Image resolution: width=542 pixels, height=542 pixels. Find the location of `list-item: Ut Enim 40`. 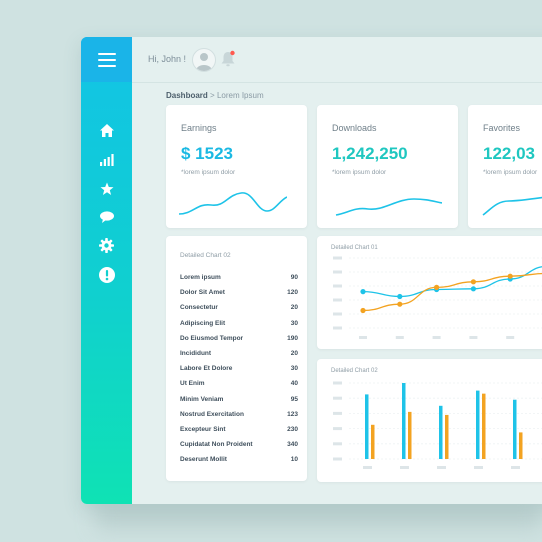

list-item: Ut Enim 40 is located at coordinates (239, 383).